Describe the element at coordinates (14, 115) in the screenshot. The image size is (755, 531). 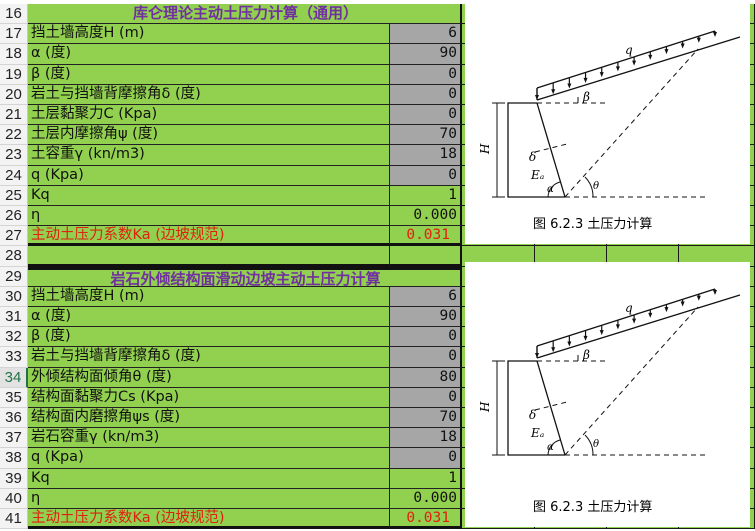
I see `row-header: 21` at that location.